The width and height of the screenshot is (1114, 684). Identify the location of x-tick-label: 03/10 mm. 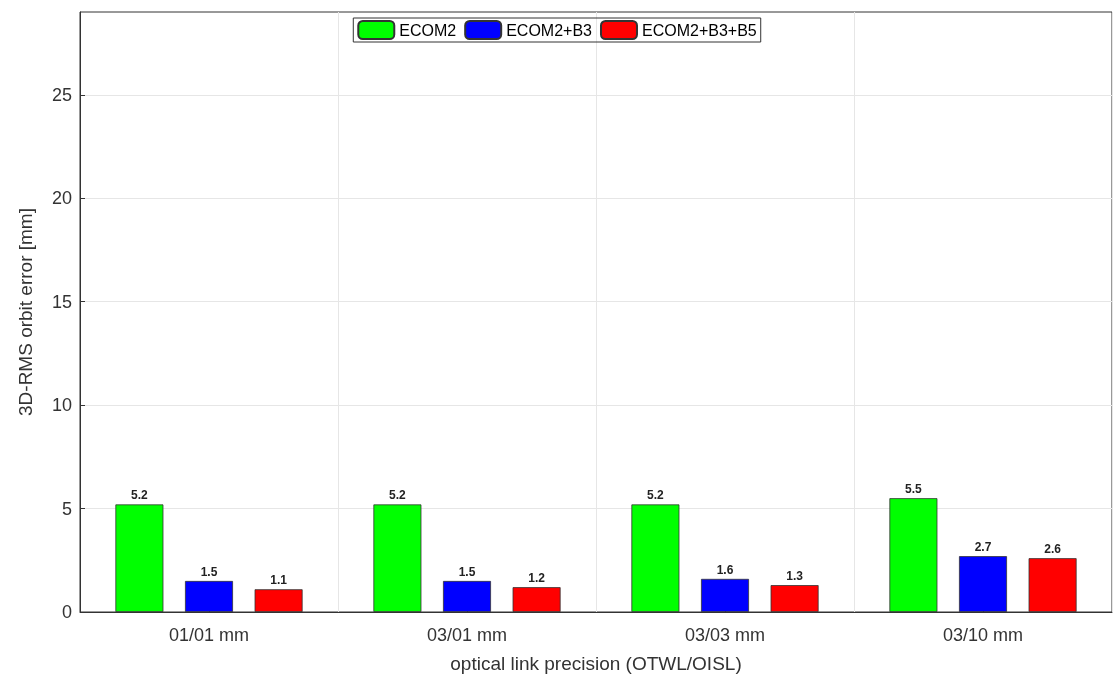
(983, 635).